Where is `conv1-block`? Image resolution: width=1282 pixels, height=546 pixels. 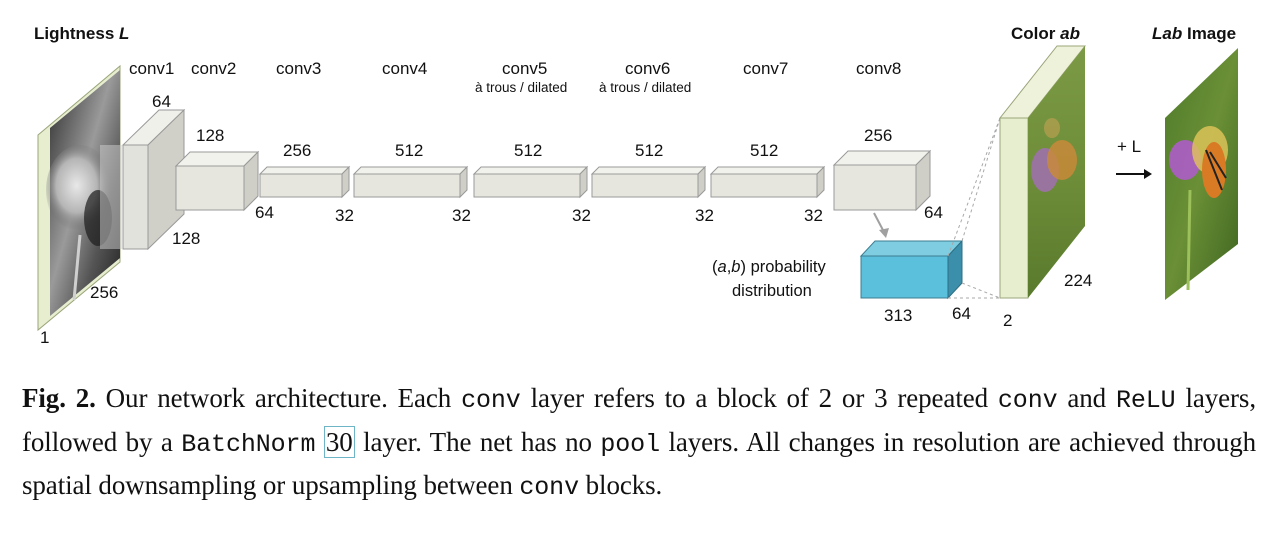 conv1-block is located at coordinates (143, 179).